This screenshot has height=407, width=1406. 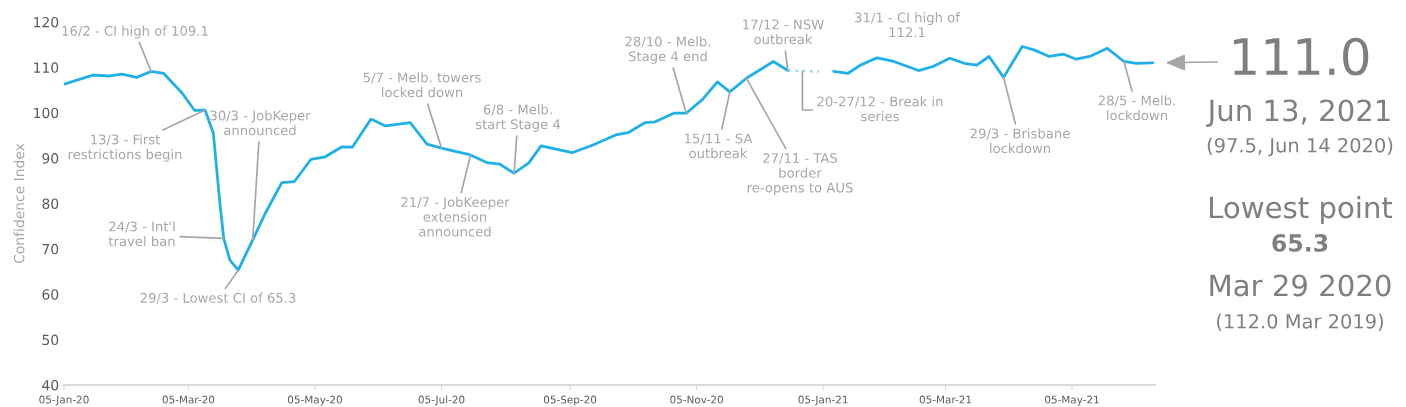 I want to click on annotation: 13/3 - First restrictions begin, so click(x=125, y=148).